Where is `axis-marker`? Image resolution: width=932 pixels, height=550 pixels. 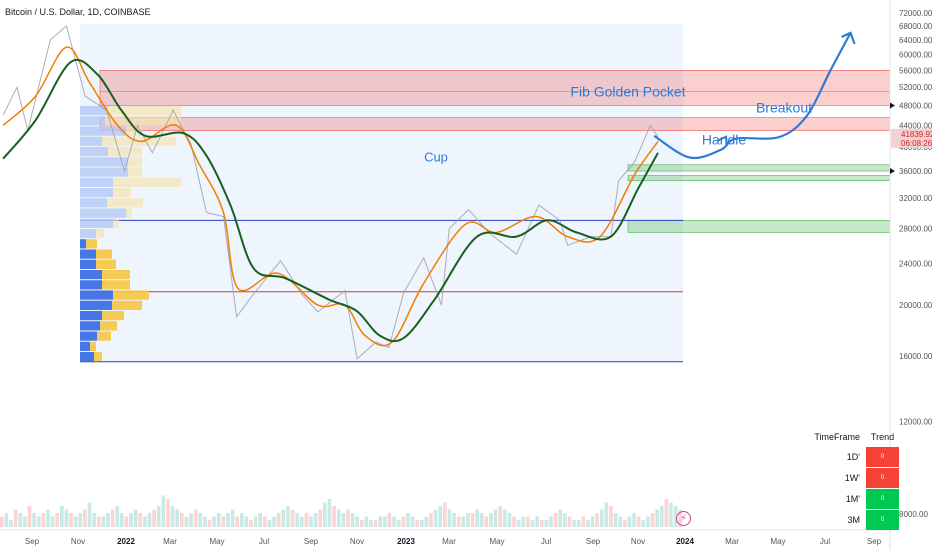
axis-marker is located at coordinates (892, 171).